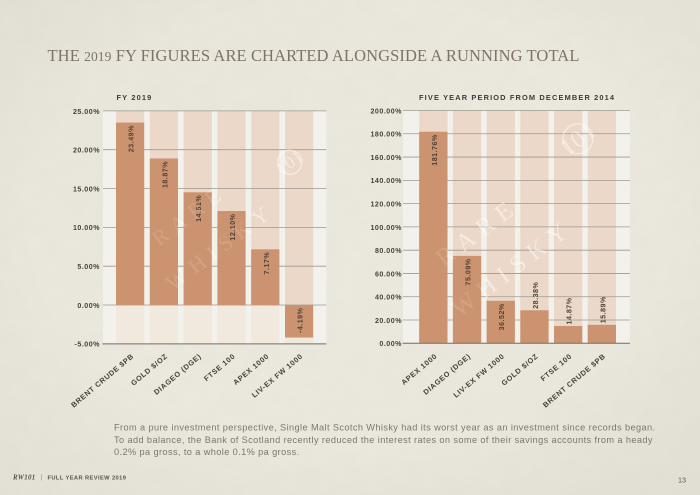 The height and width of the screenshot is (495, 700). What do you see at coordinates (682, 480) in the screenshot?
I see `svg-text: 13` at bounding box center [682, 480].